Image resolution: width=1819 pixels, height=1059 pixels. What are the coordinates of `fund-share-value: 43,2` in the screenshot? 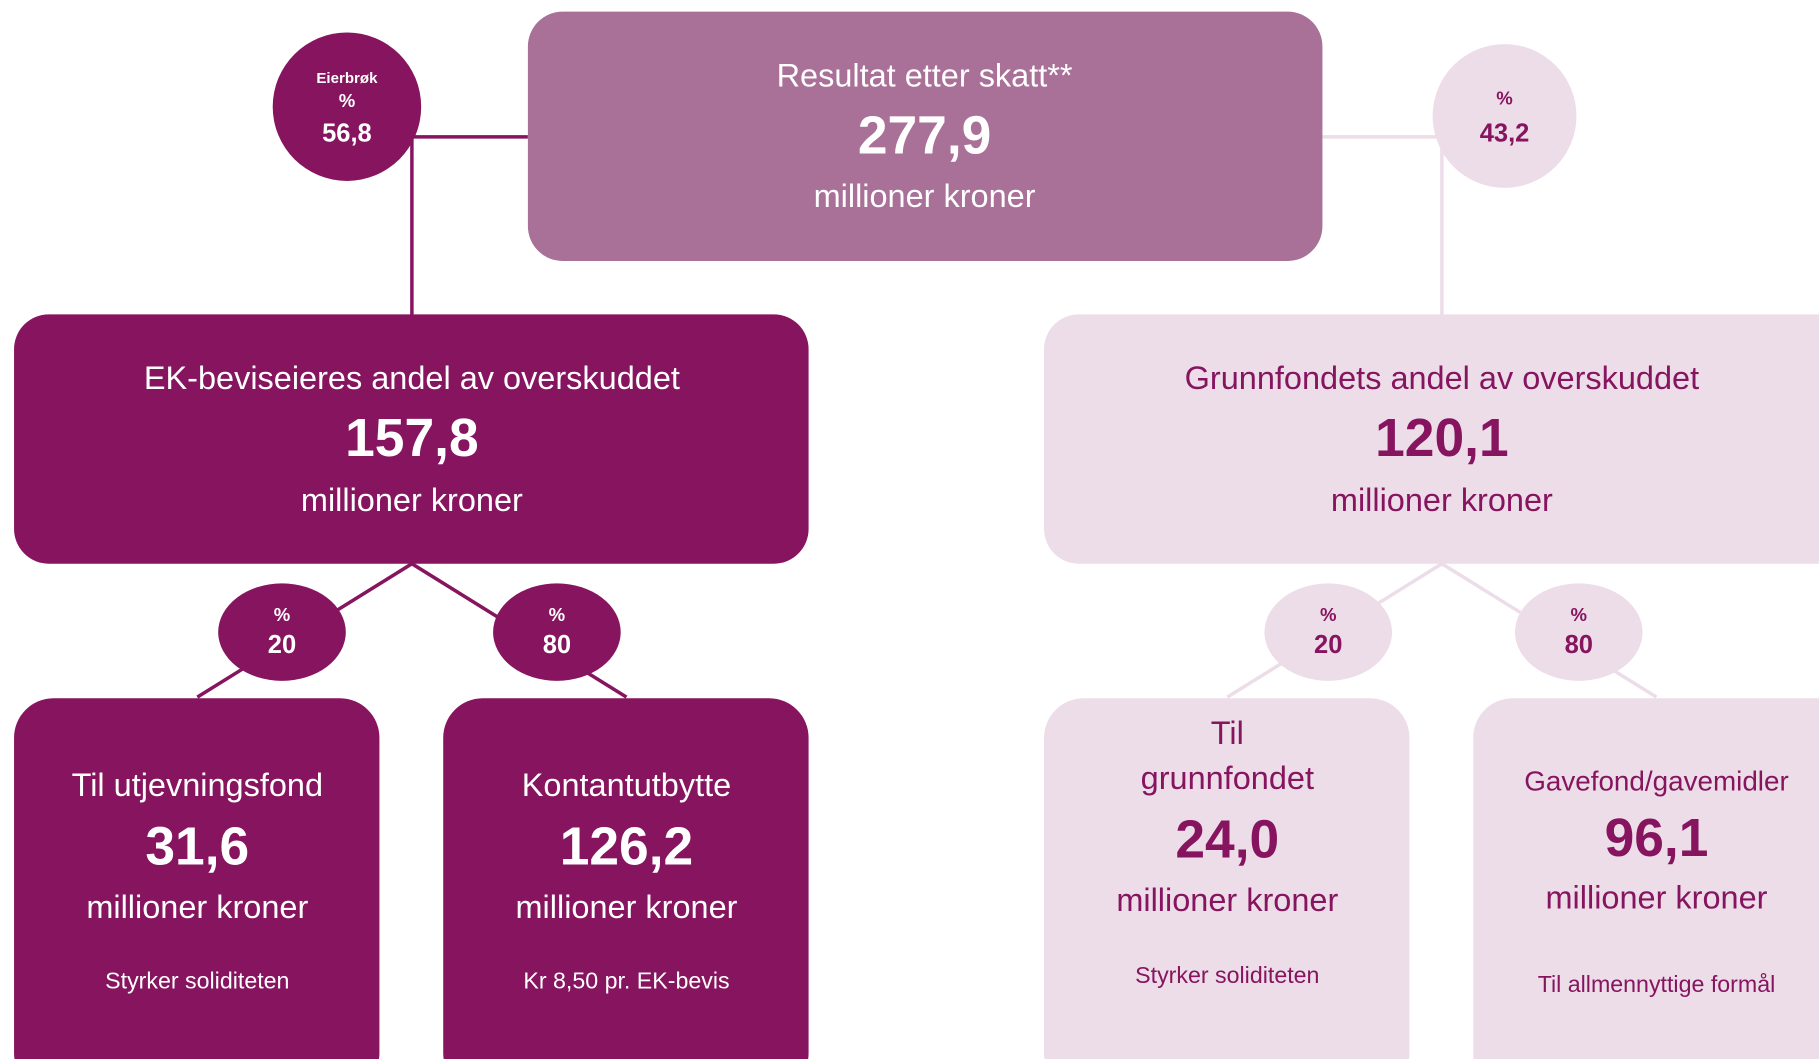 It's located at (1505, 133).